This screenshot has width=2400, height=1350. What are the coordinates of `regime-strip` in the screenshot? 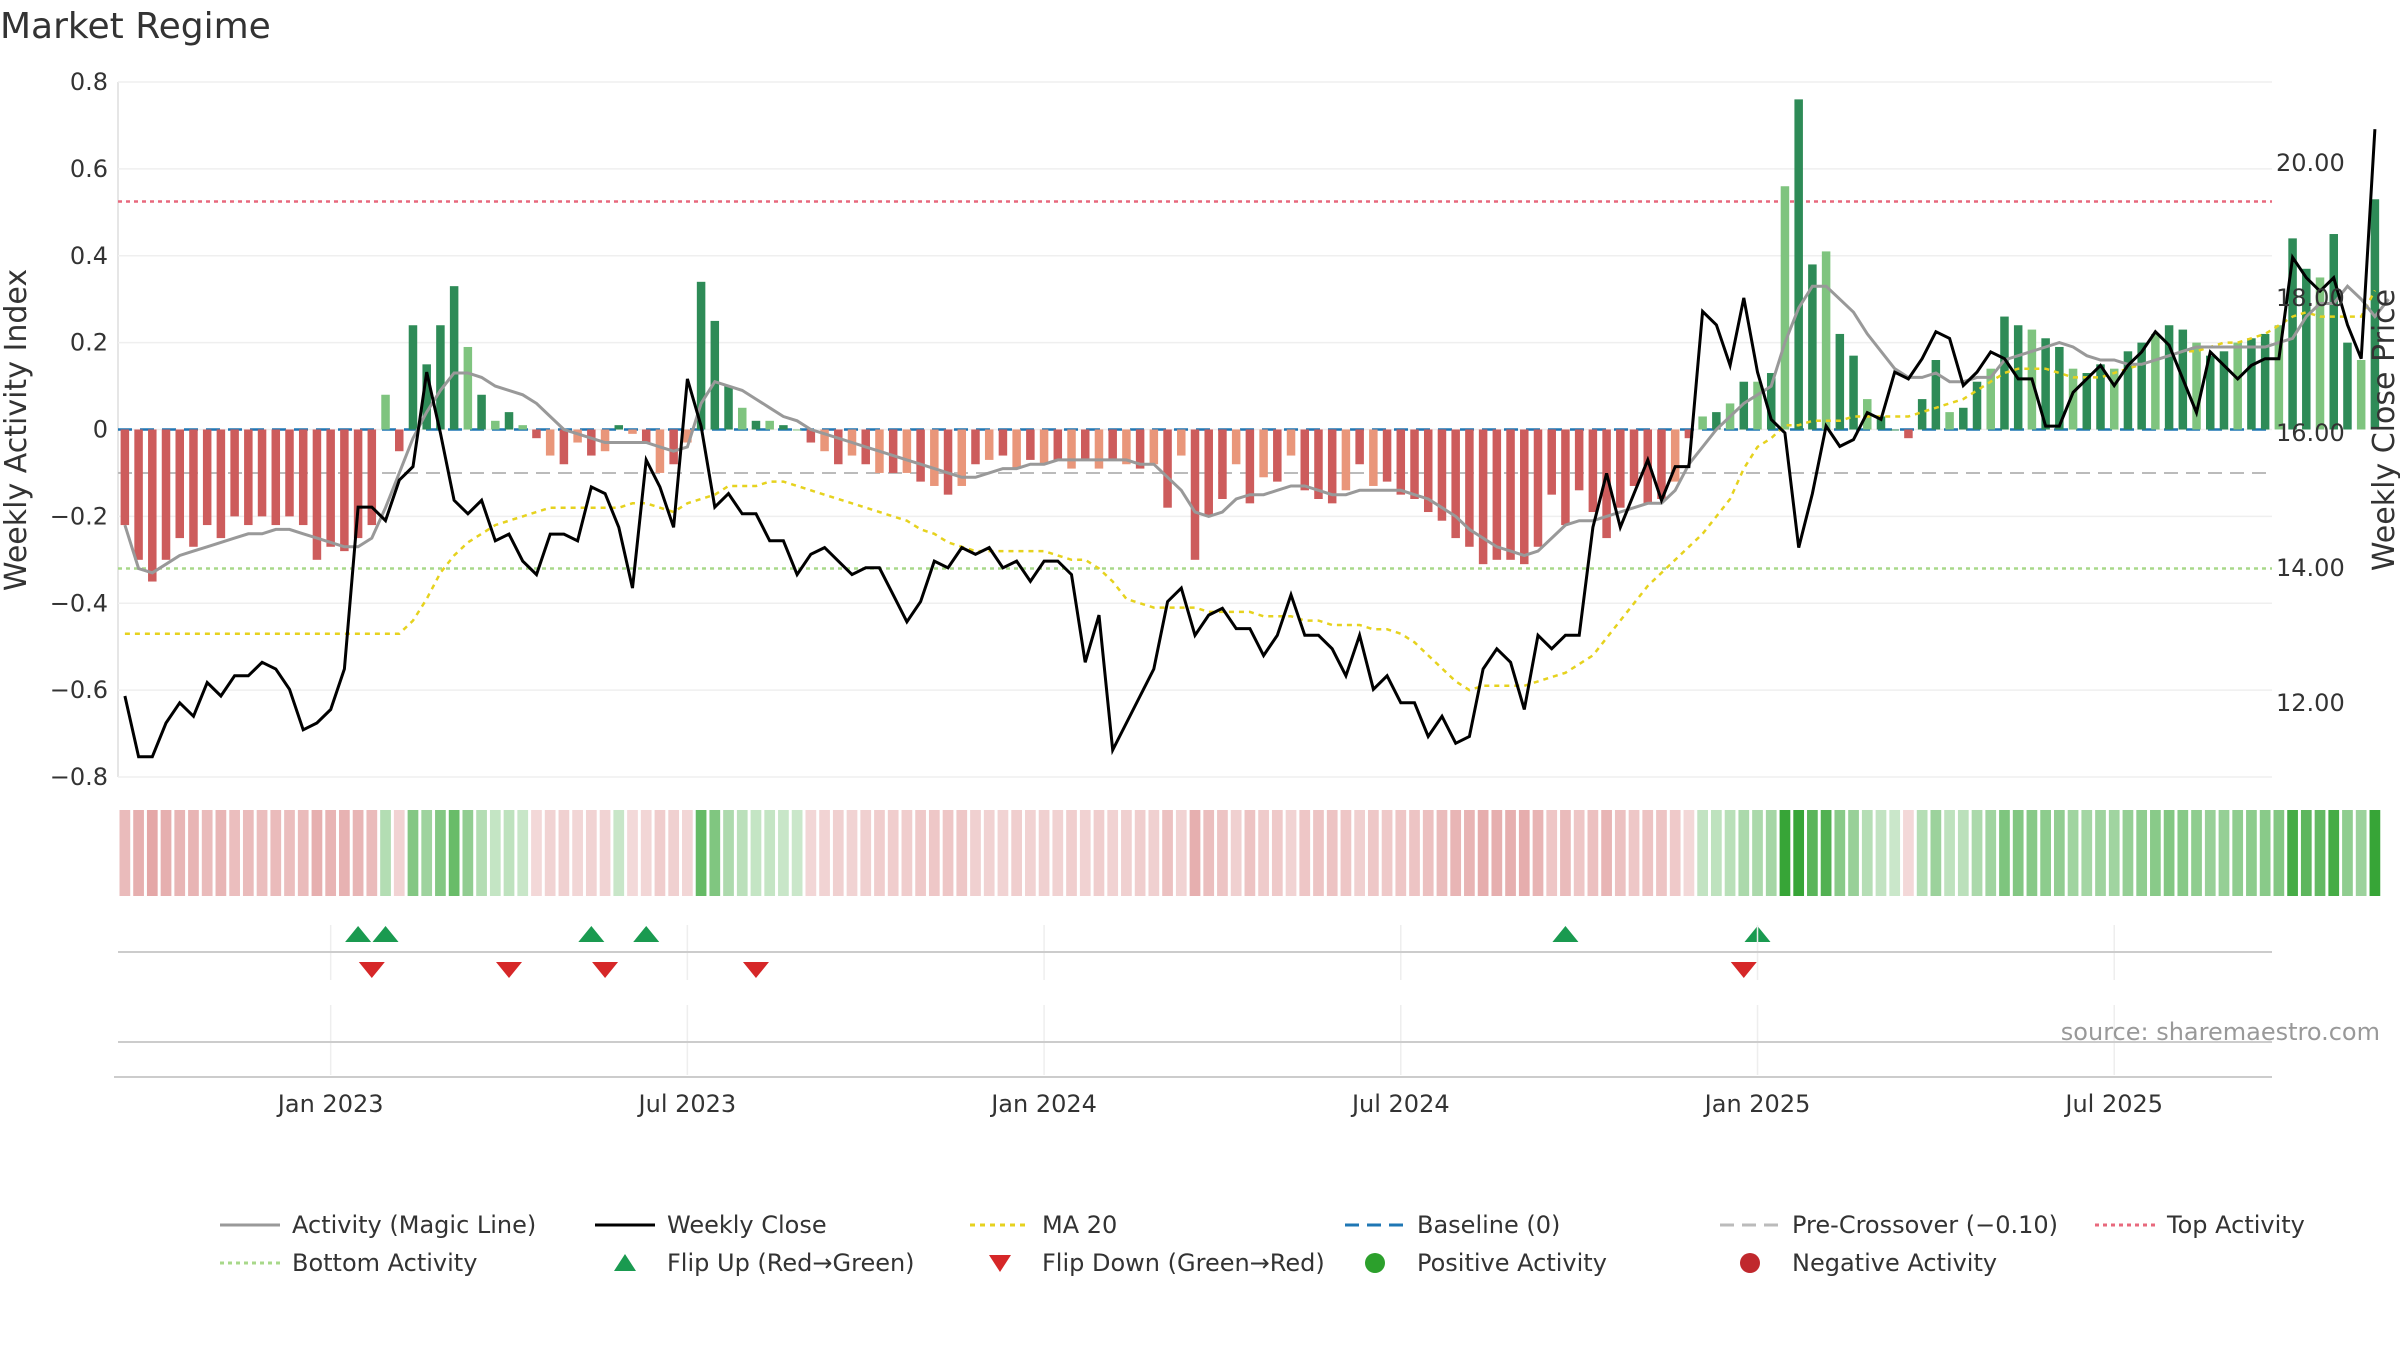 It's located at (1250, 853).